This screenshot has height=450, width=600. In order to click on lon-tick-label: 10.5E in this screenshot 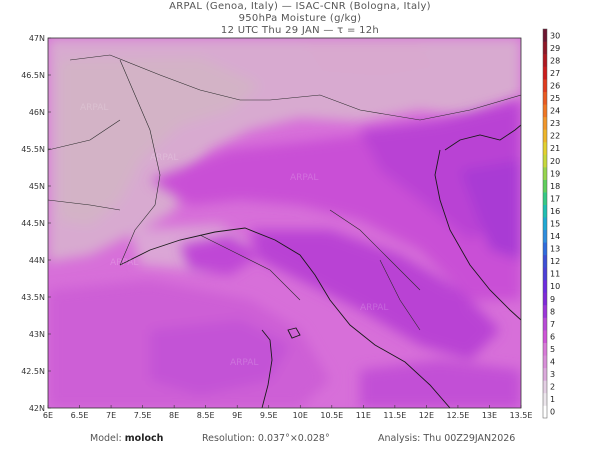, I will do `click(331, 415)`.